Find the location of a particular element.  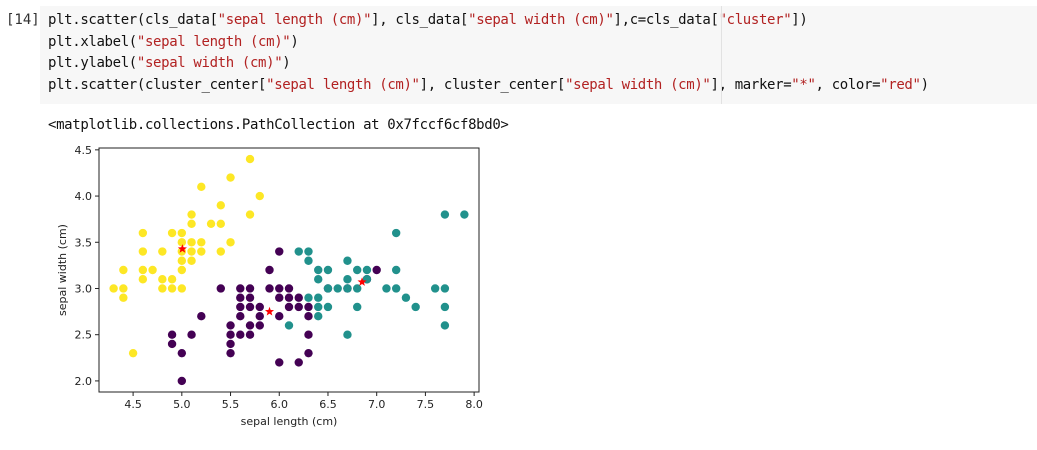

code-token: plt.scatter(cluster_center[ is located at coordinates (157, 84).